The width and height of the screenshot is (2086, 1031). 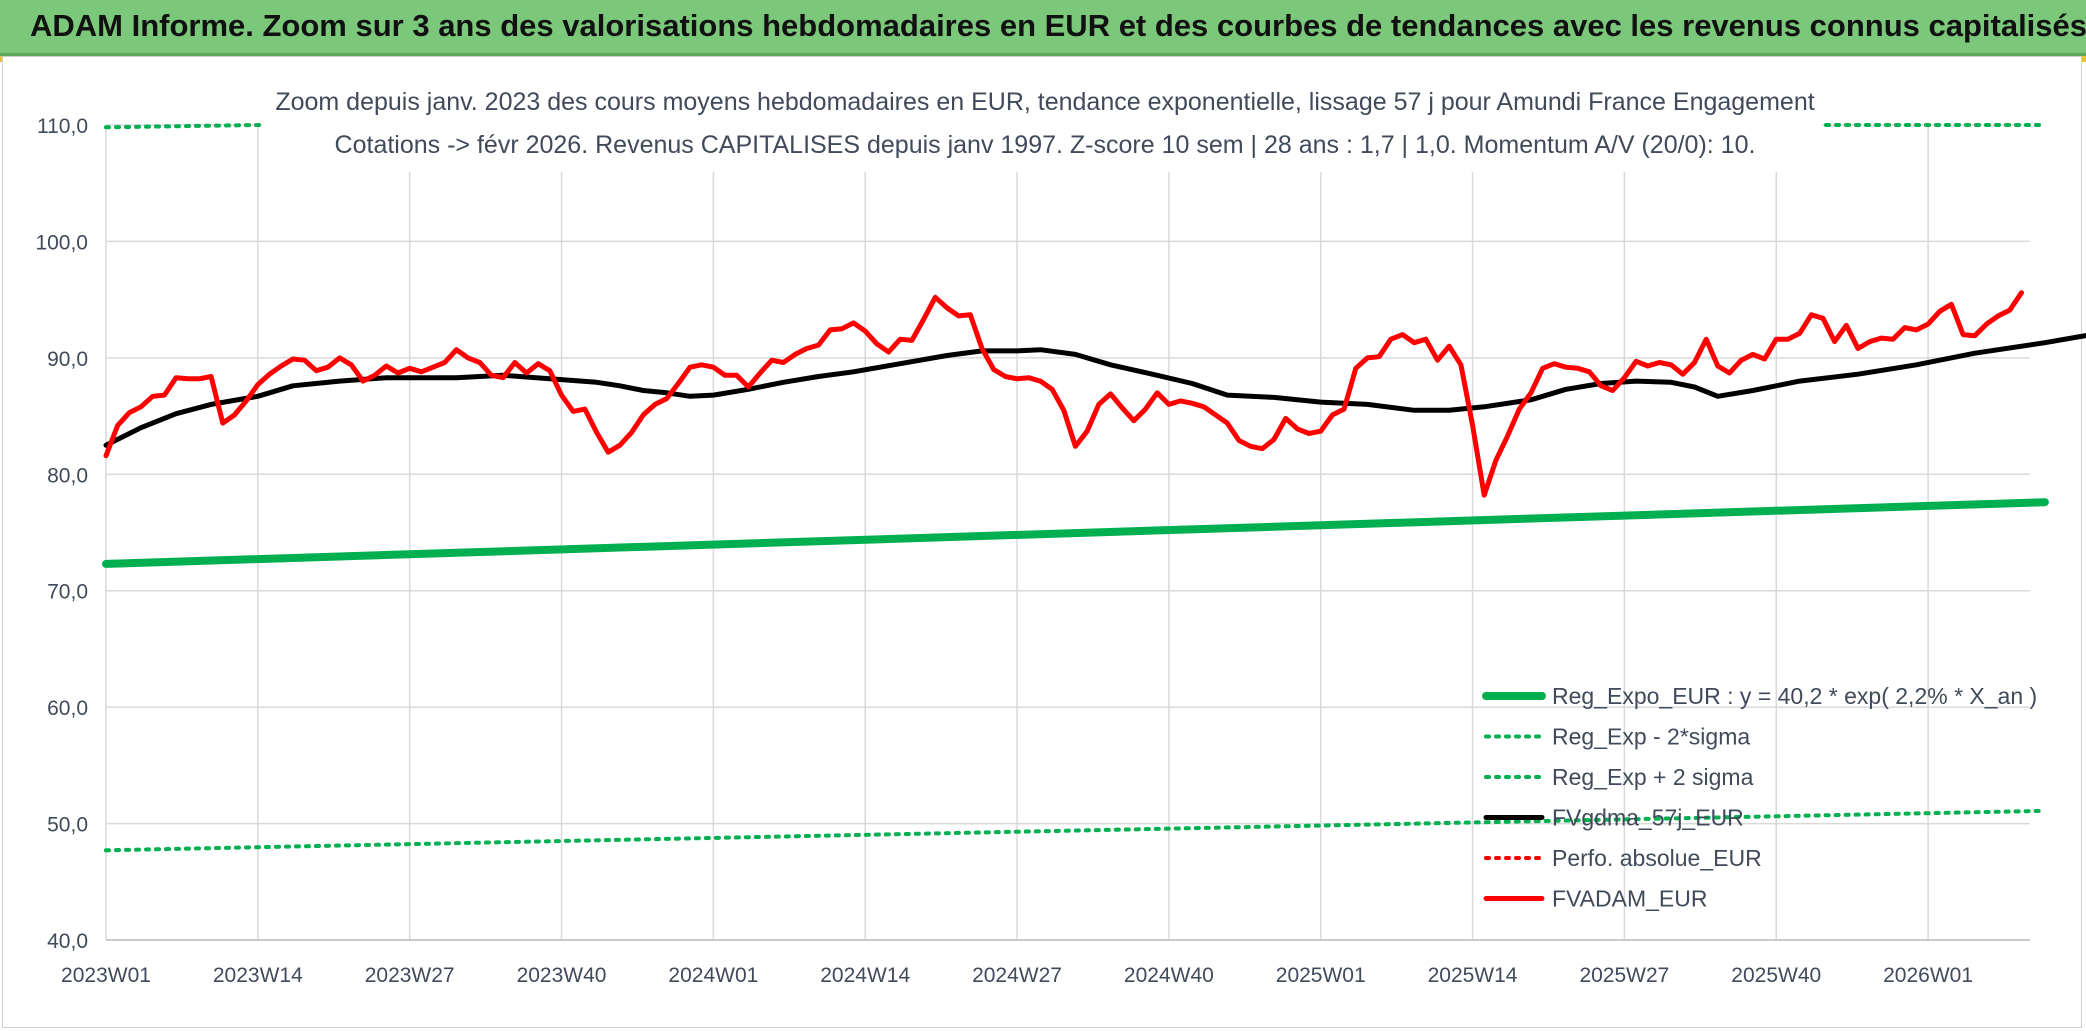 I want to click on series-line-reg-exp-2-sigma, so click(x=1075, y=830).